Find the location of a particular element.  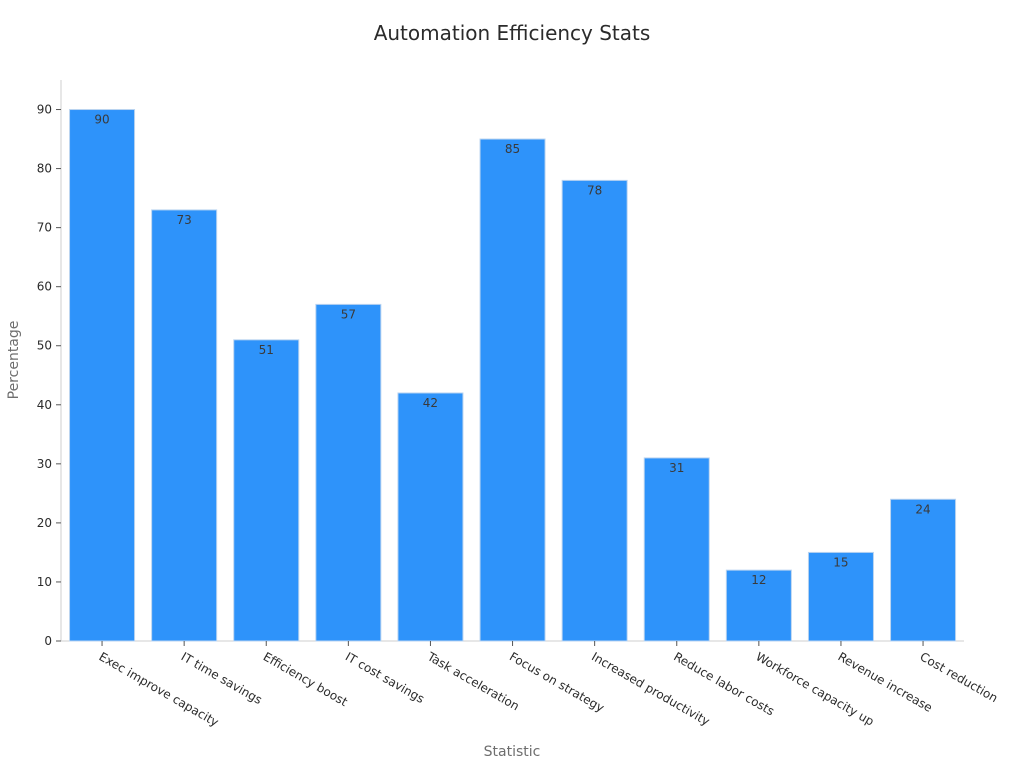

x-tick-label: Cost reduction is located at coordinates (959, 677).